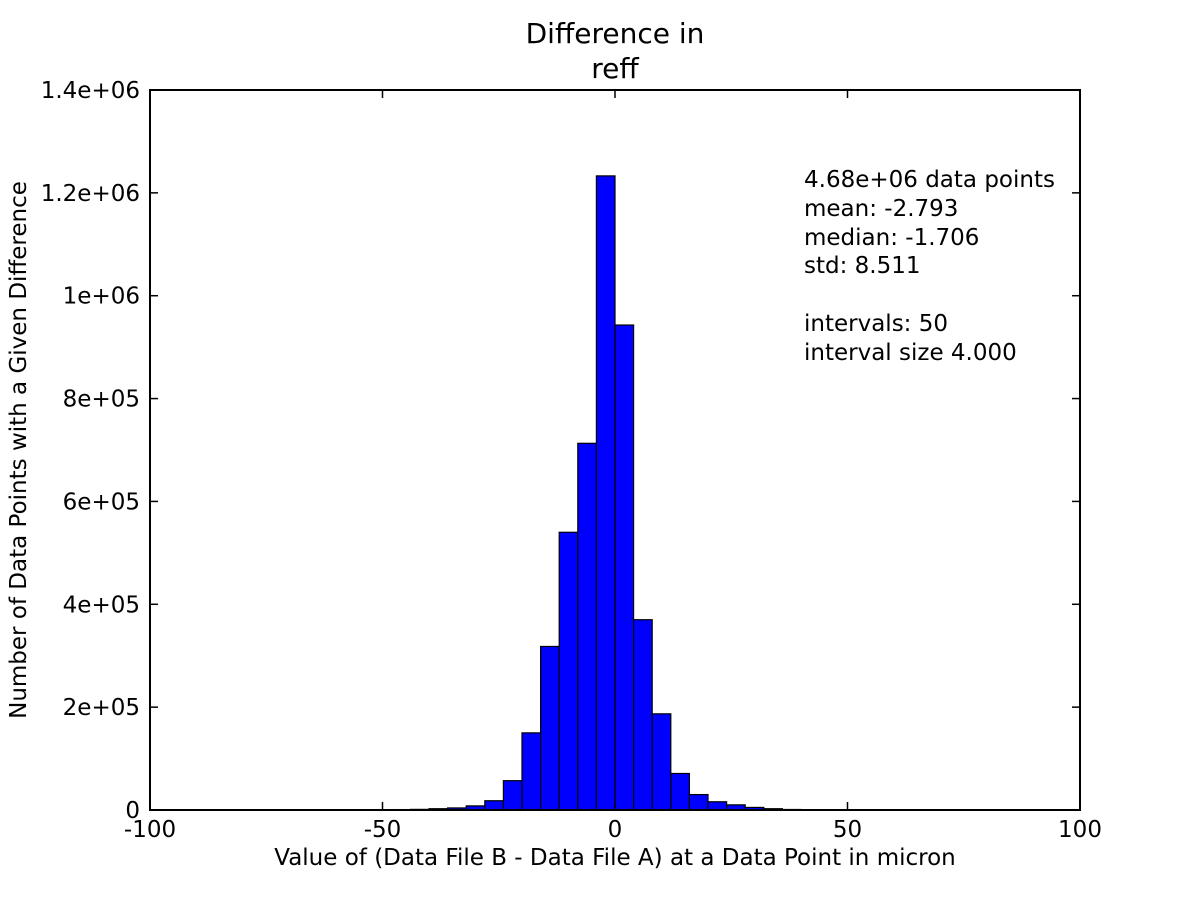 This screenshot has height=904, width=1200. I want to click on stats-line-interval-size: interval size 4.000, so click(910, 353).